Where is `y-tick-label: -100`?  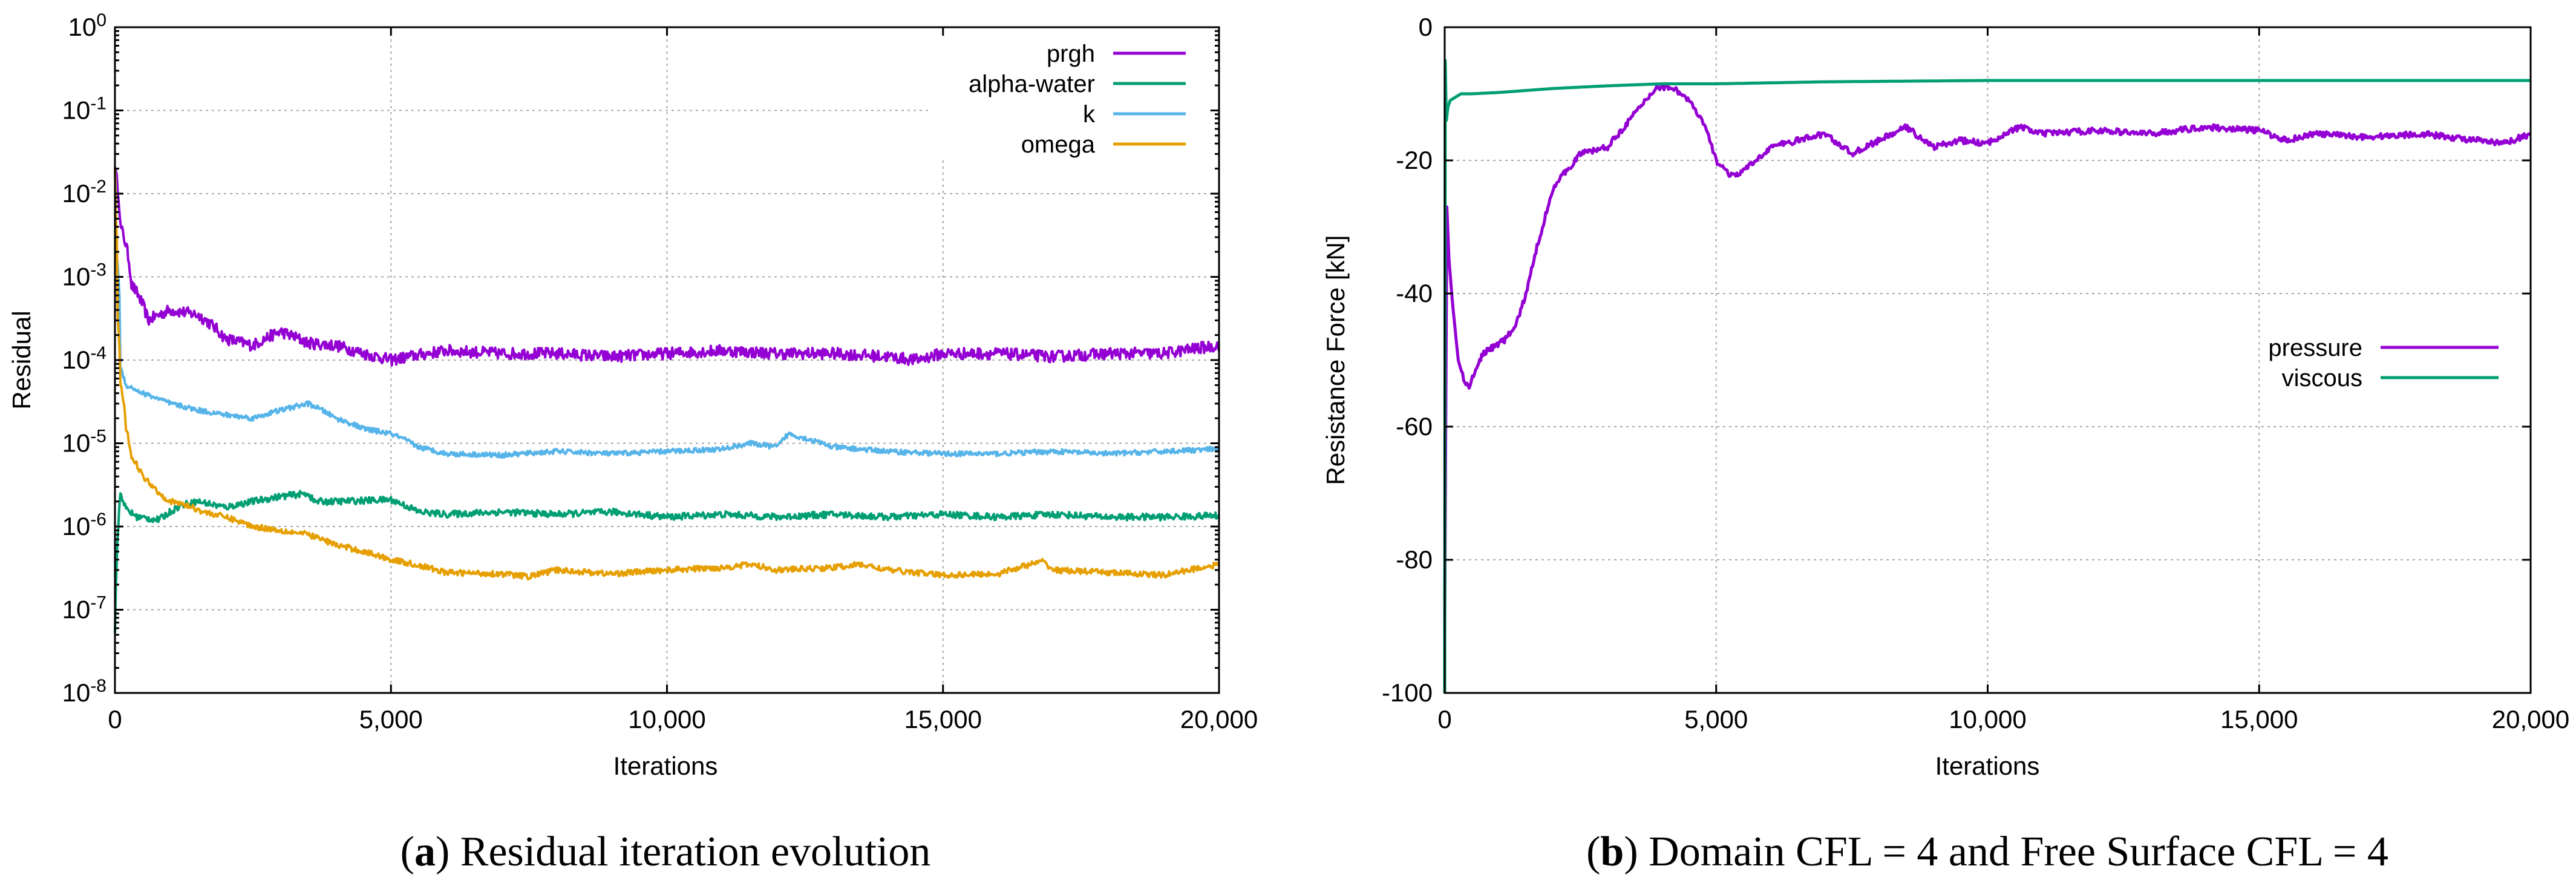
y-tick-label: -100 is located at coordinates (1407, 692).